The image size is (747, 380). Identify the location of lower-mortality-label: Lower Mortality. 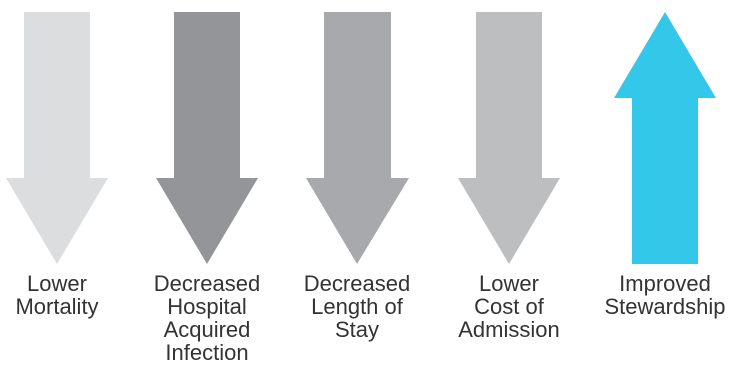
(57, 295).